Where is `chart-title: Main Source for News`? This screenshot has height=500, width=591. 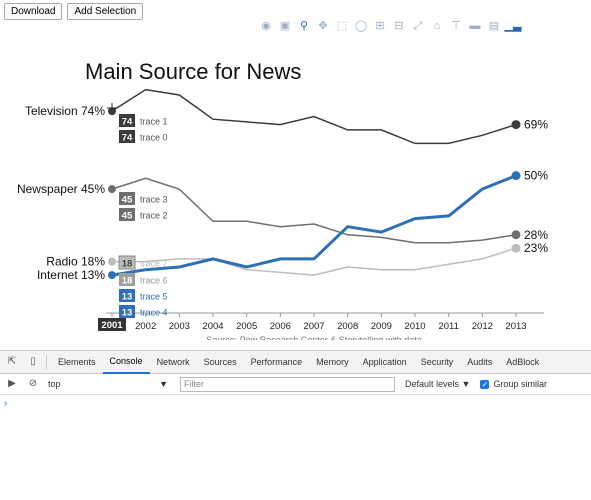 chart-title: Main Source for News is located at coordinates (193, 71).